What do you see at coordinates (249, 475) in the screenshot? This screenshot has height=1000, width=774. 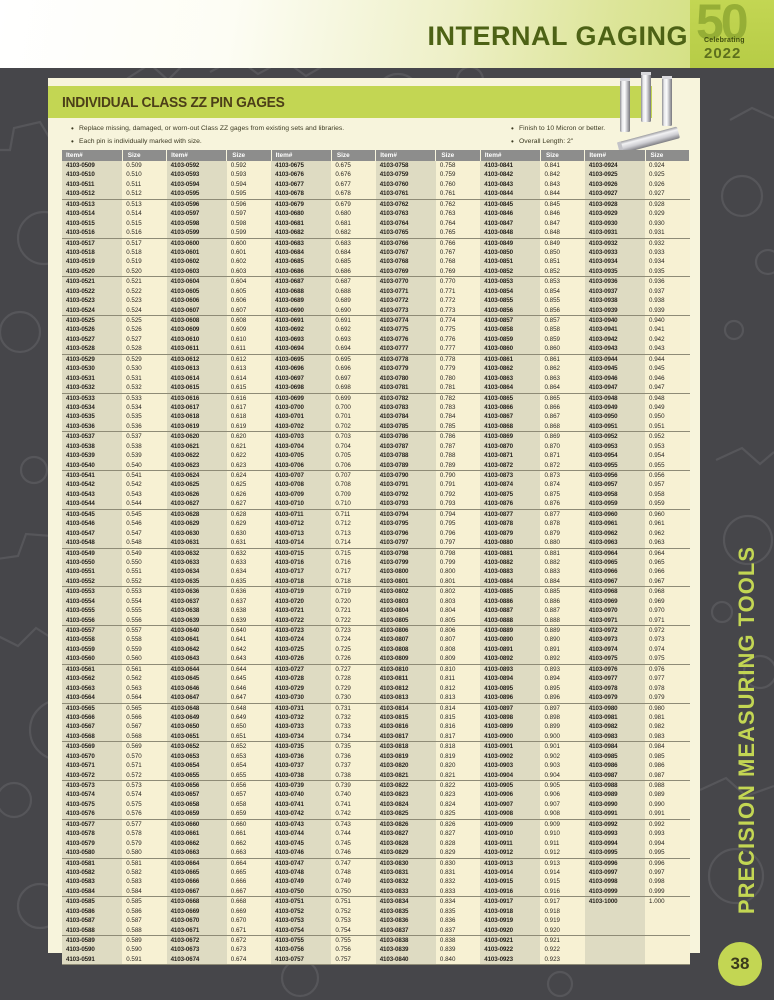 I see `cell-size-value: 0.624` at bounding box center [249, 475].